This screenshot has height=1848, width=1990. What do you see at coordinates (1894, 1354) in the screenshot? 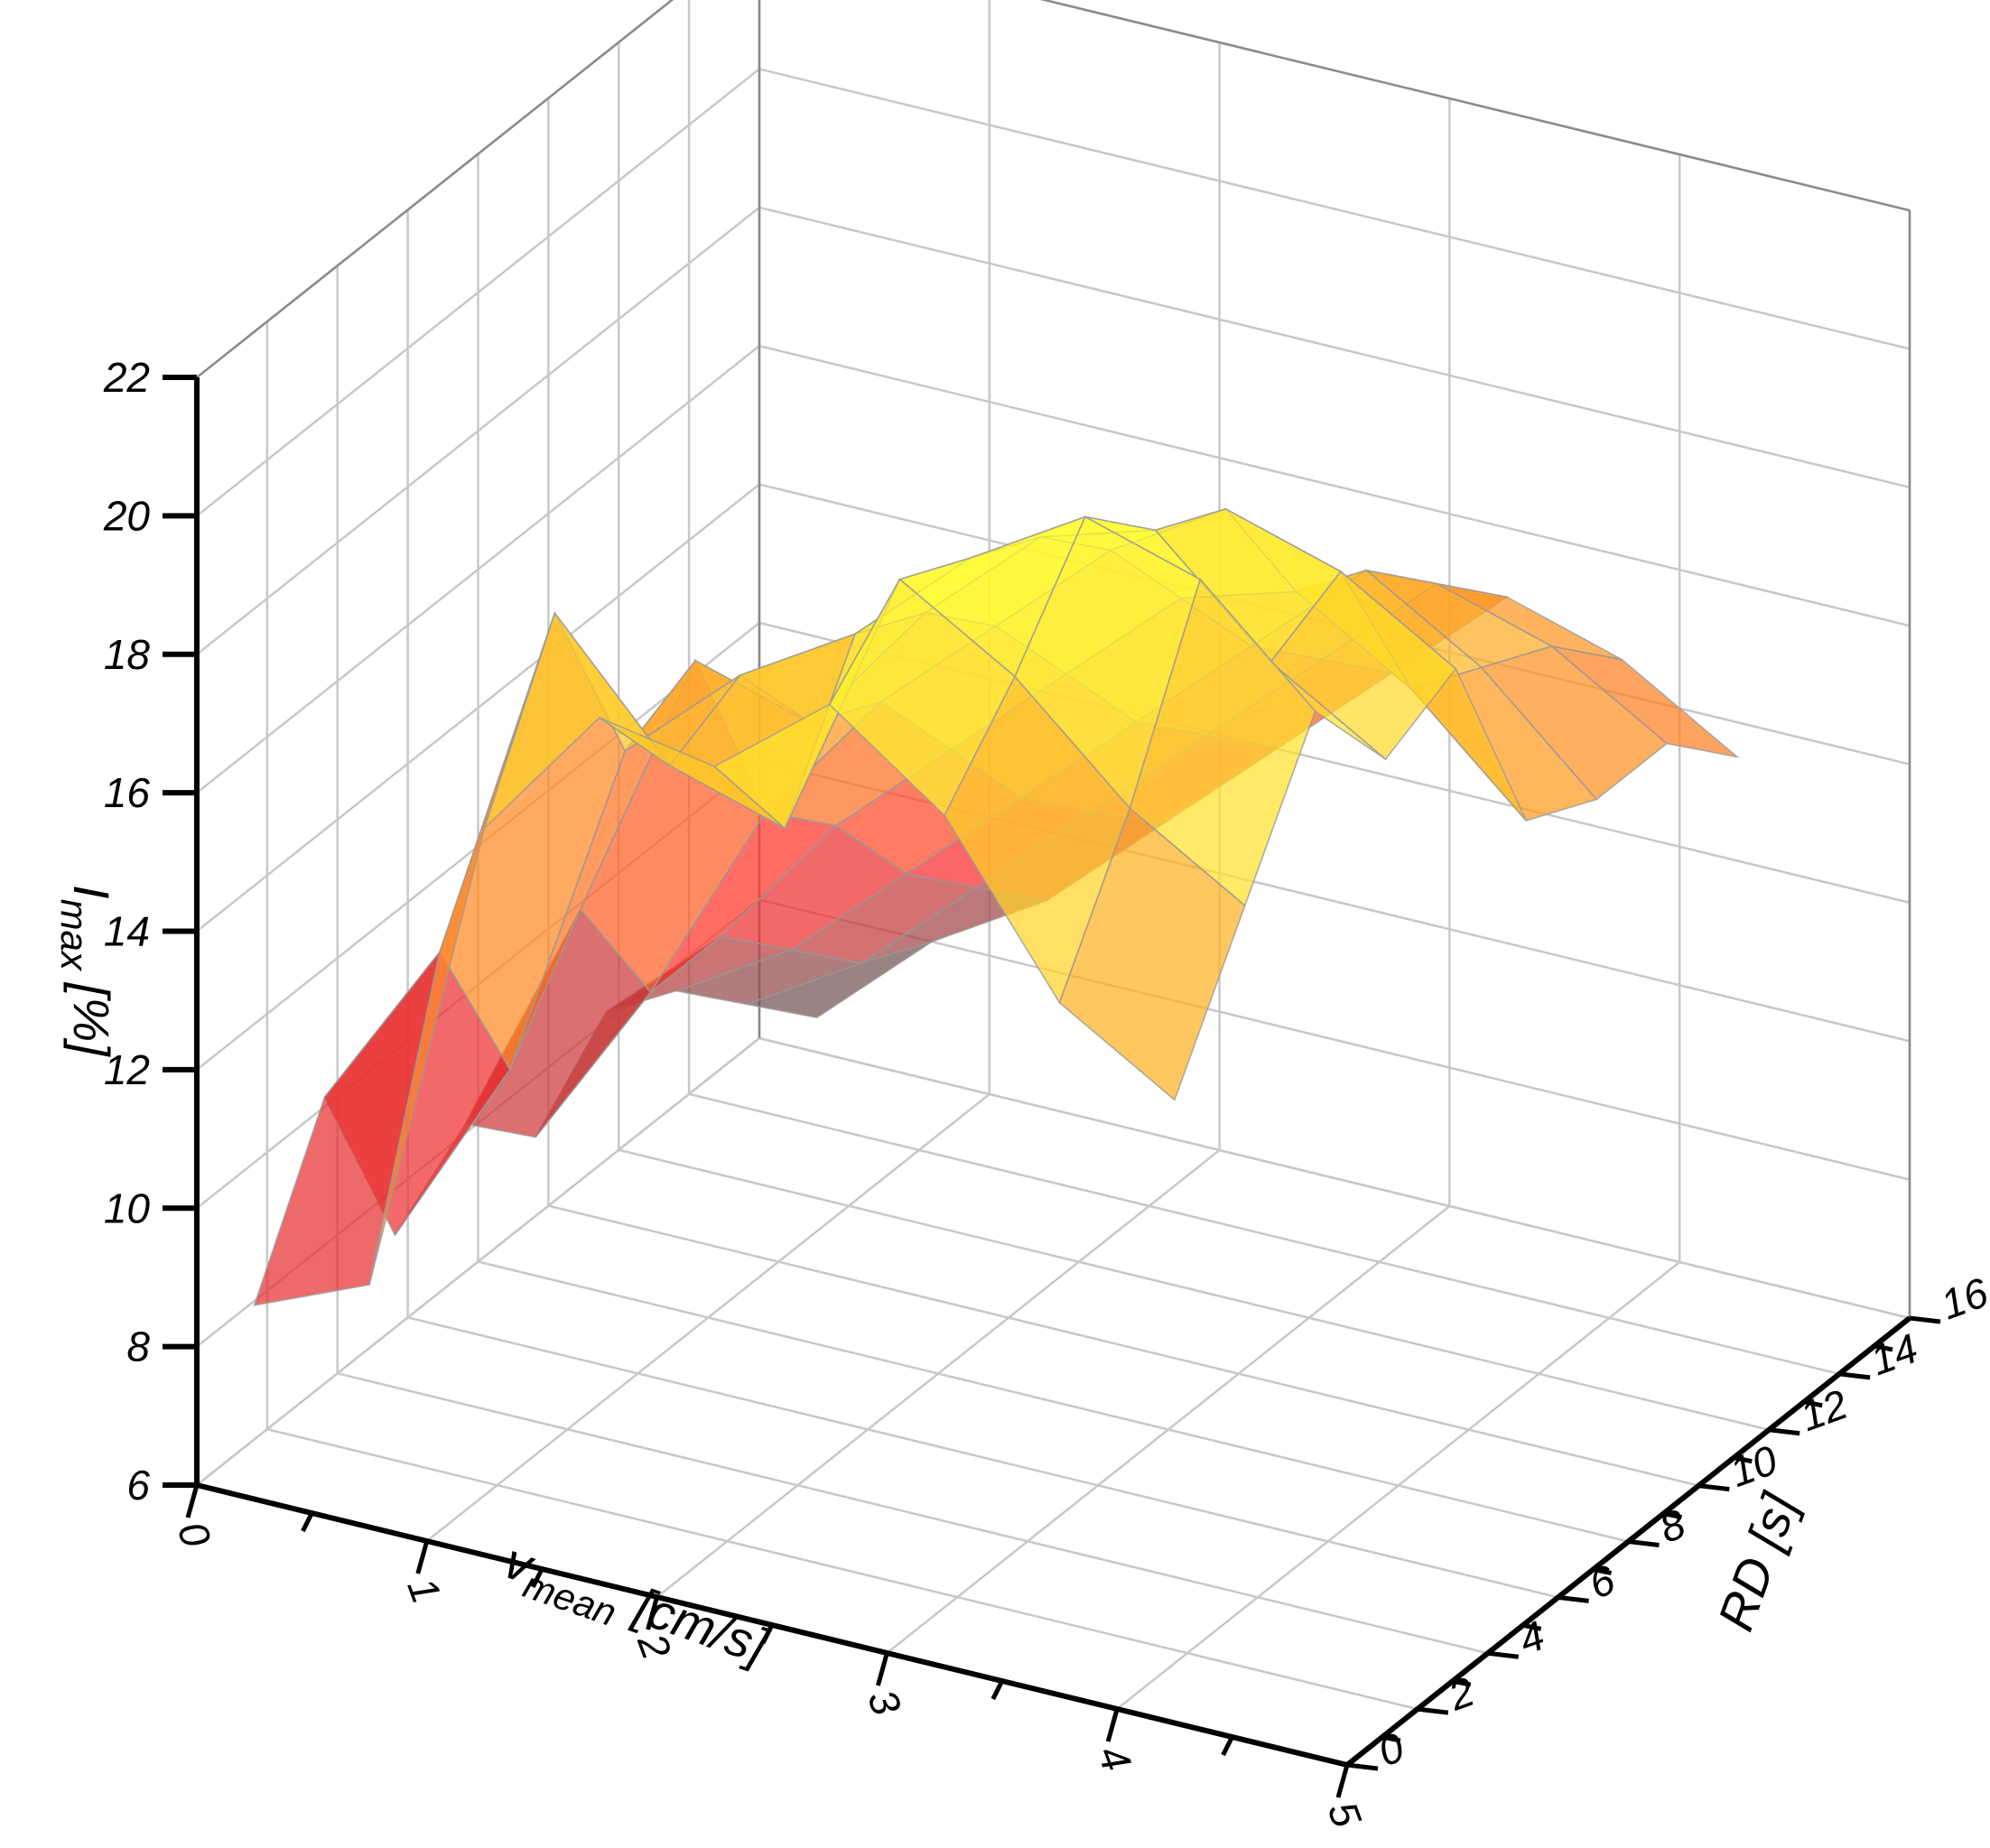
I see `y-tick-label: 14` at bounding box center [1894, 1354].